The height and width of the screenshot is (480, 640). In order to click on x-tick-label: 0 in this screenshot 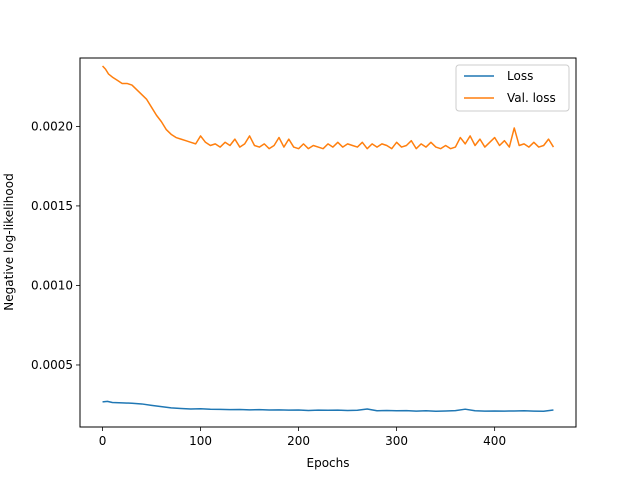, I will do `click(103, 441)`.